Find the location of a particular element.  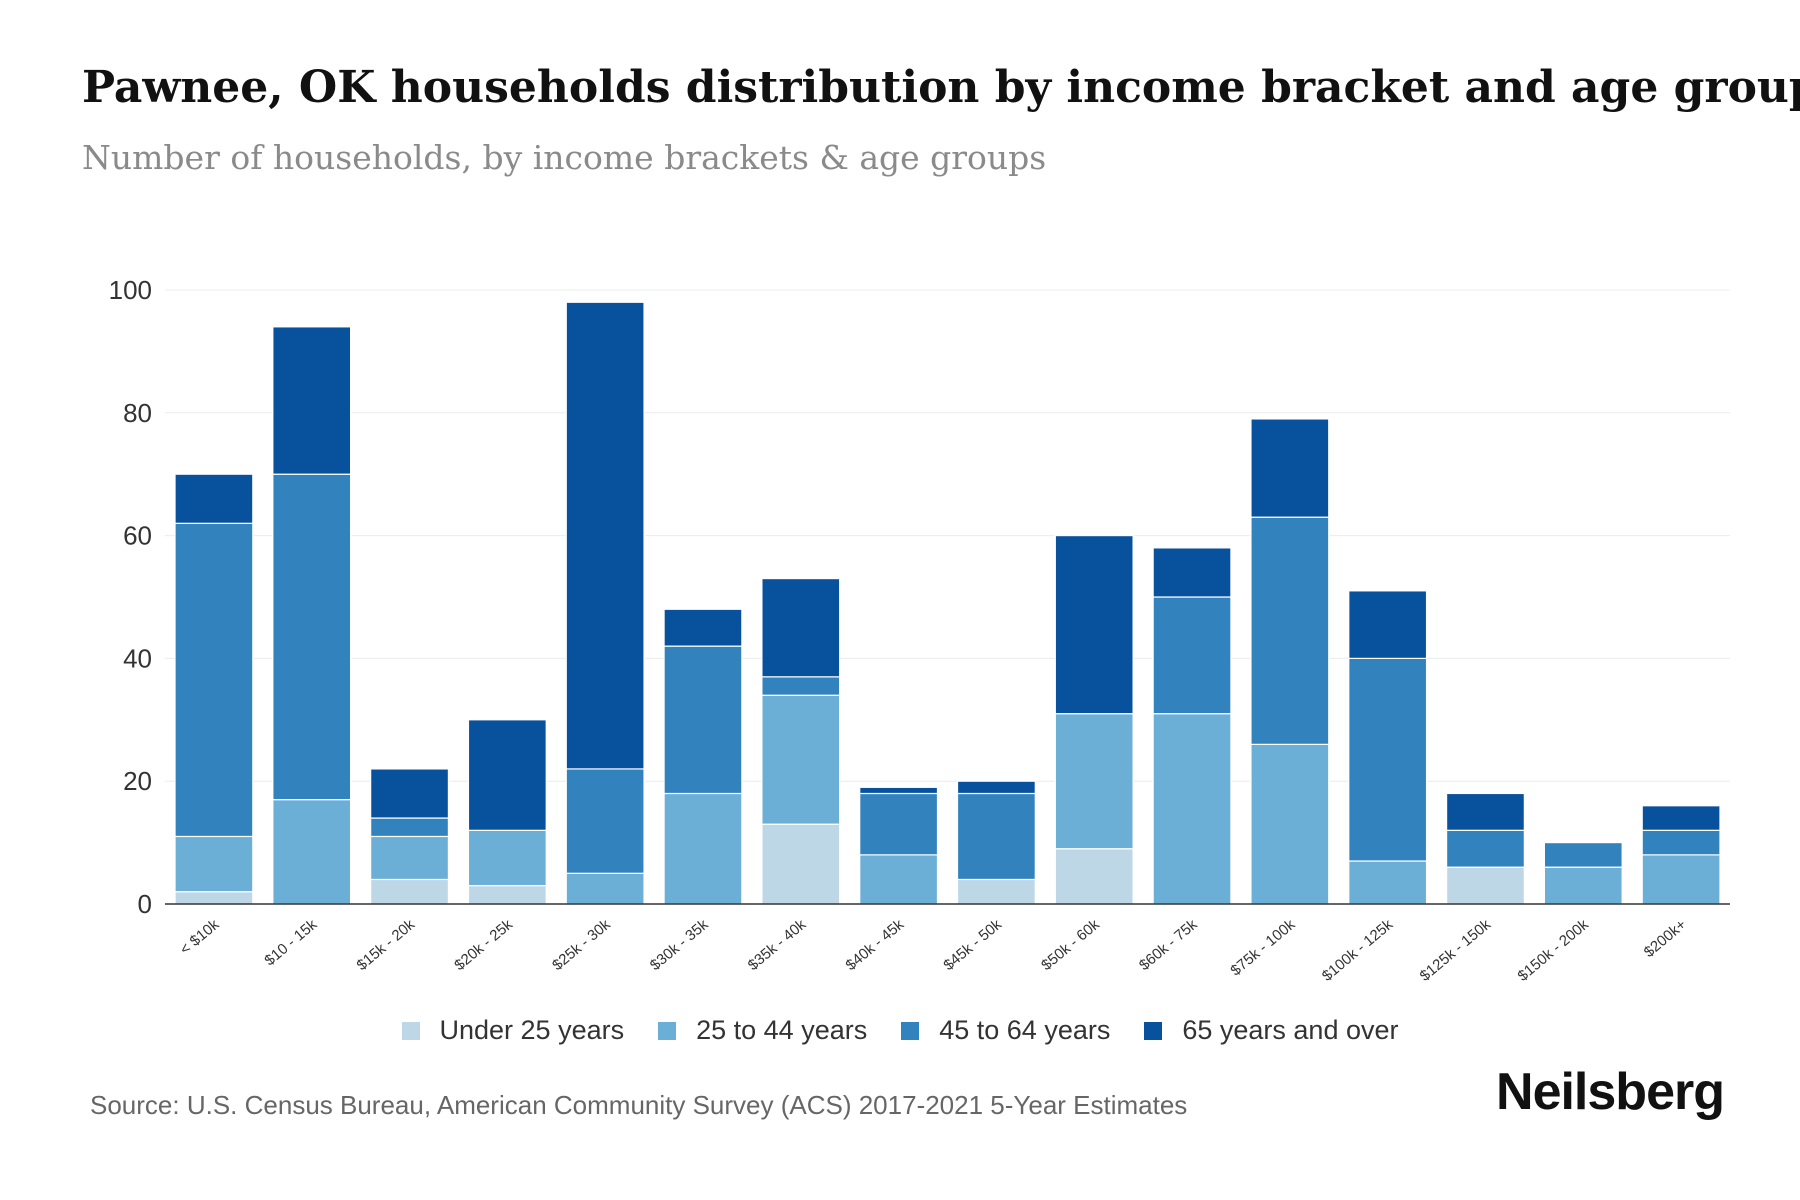

y-tick-label: 40 is located at coordinates (137, 658).